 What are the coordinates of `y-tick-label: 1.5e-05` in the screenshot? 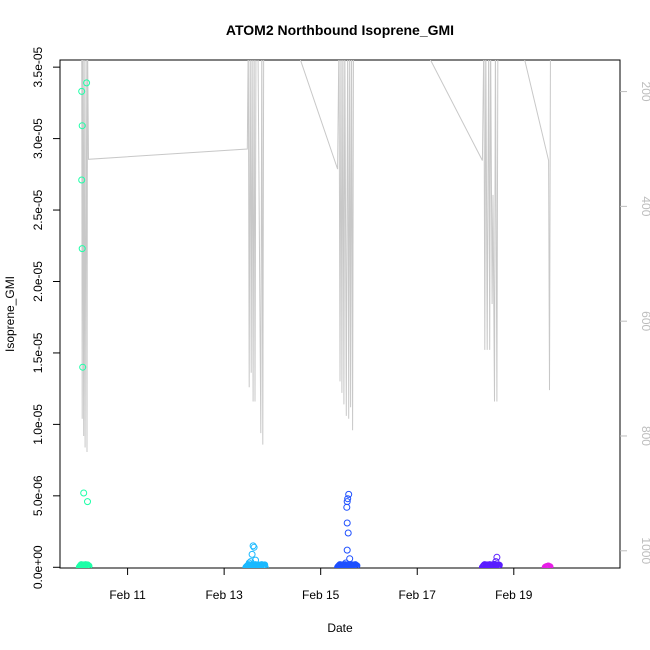 It's located at (38, 352).